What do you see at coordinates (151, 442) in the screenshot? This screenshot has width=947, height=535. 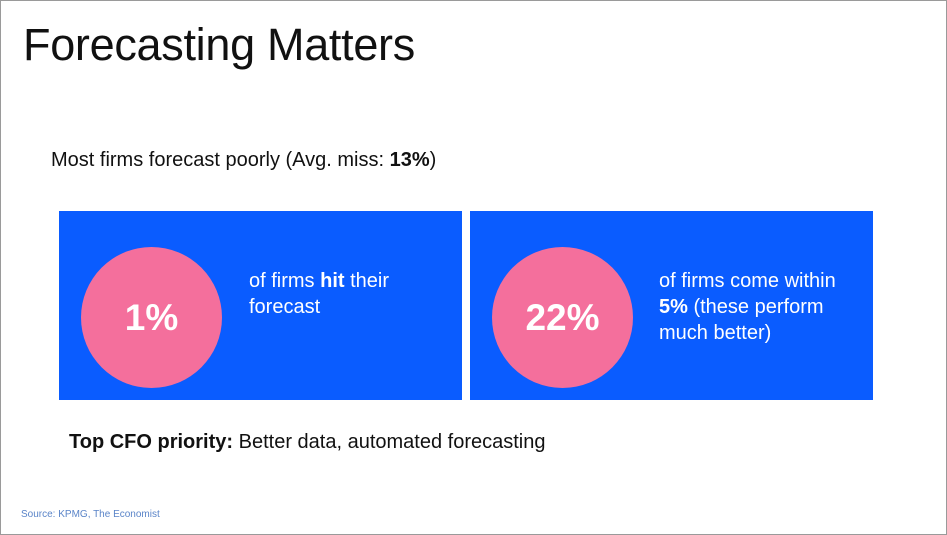 I see `priority-label: Top CFO priority:` at bounding box center [151, 442].